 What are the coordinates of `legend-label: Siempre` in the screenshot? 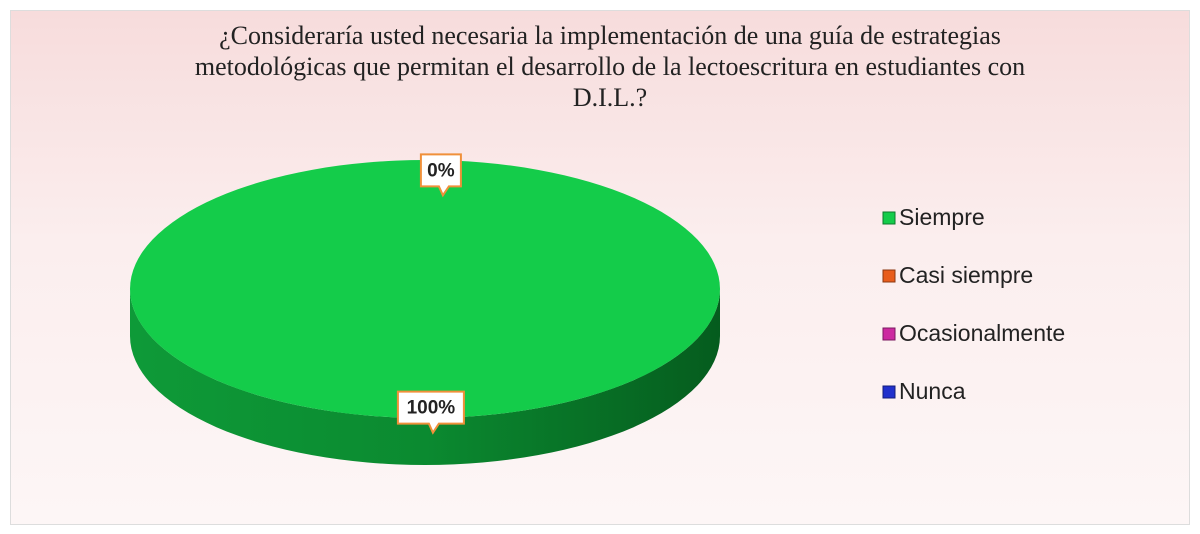 It's located at (942, 217).